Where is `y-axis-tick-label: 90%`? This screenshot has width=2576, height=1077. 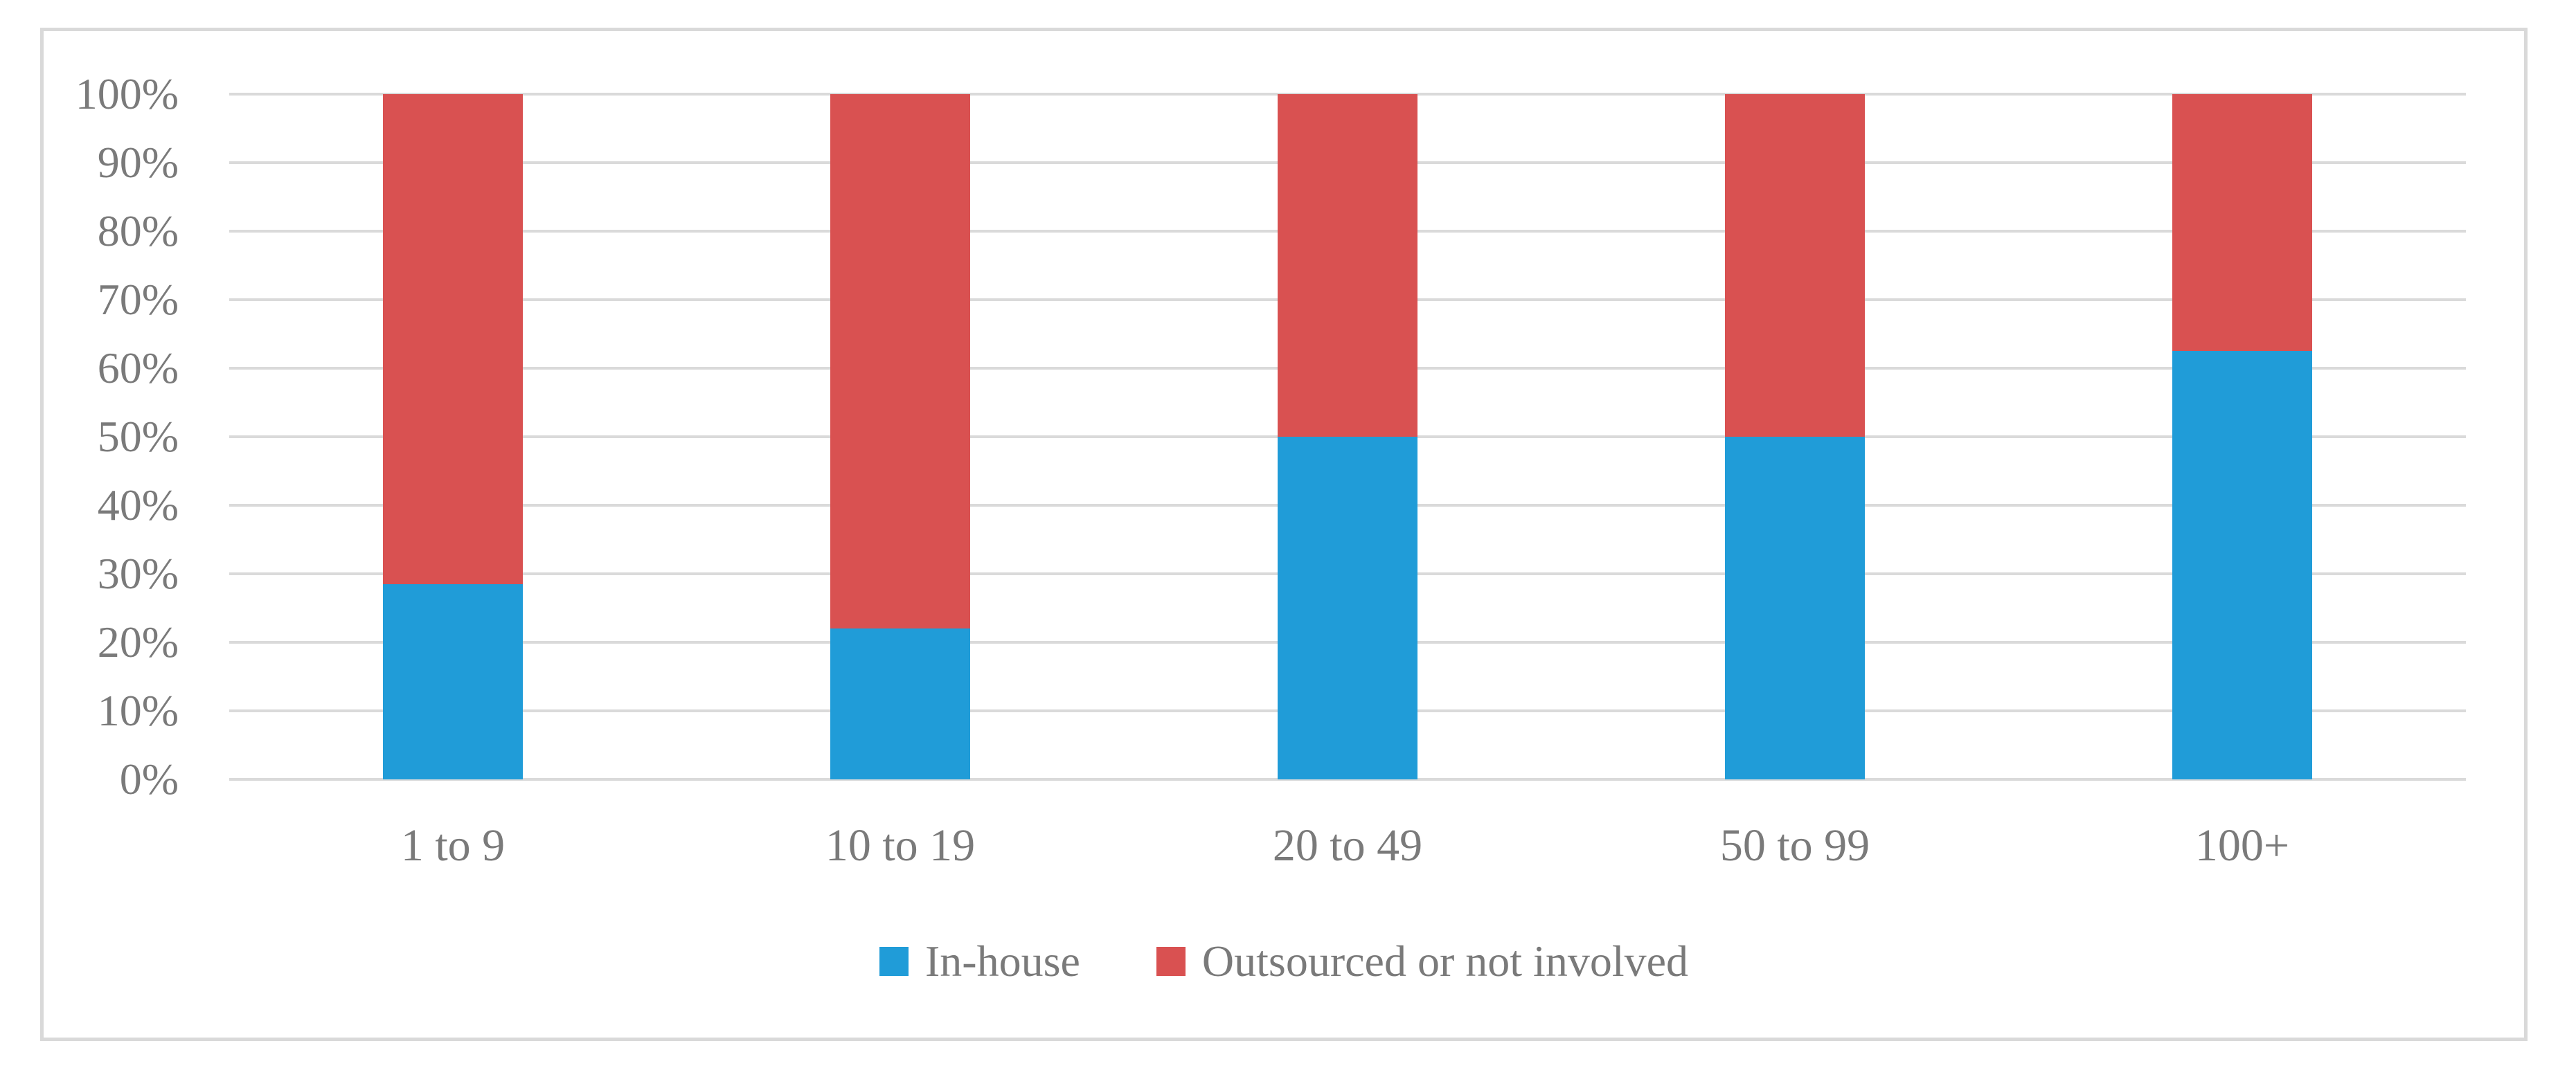 y-axis-tick-label: 90% is located at coordinates (138, 162).